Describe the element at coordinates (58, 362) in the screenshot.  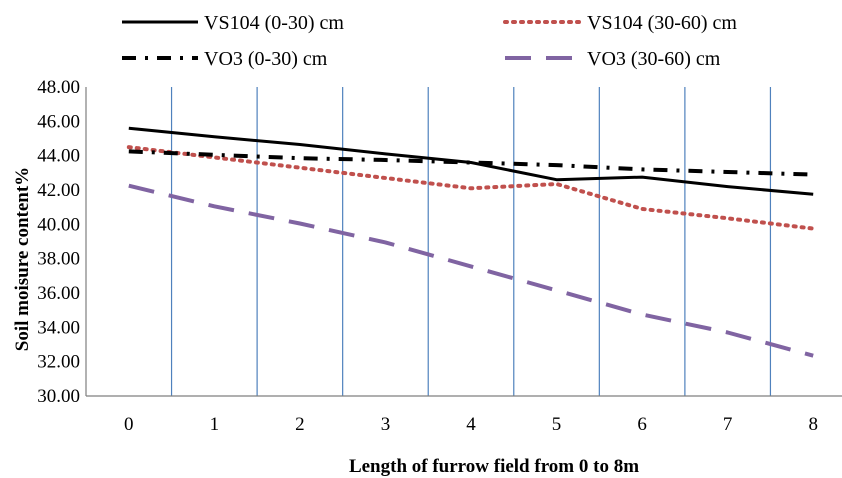
I see `y-tick-label: 32.00` at that location.